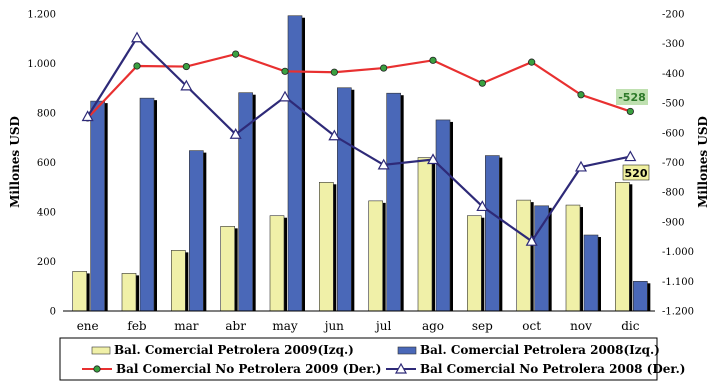 The image size is (718, 382). What do you see at coordinates (673, 15) in the screenshot?
I see `y-right-tick-label: -200` at bounding box center [673, 15].